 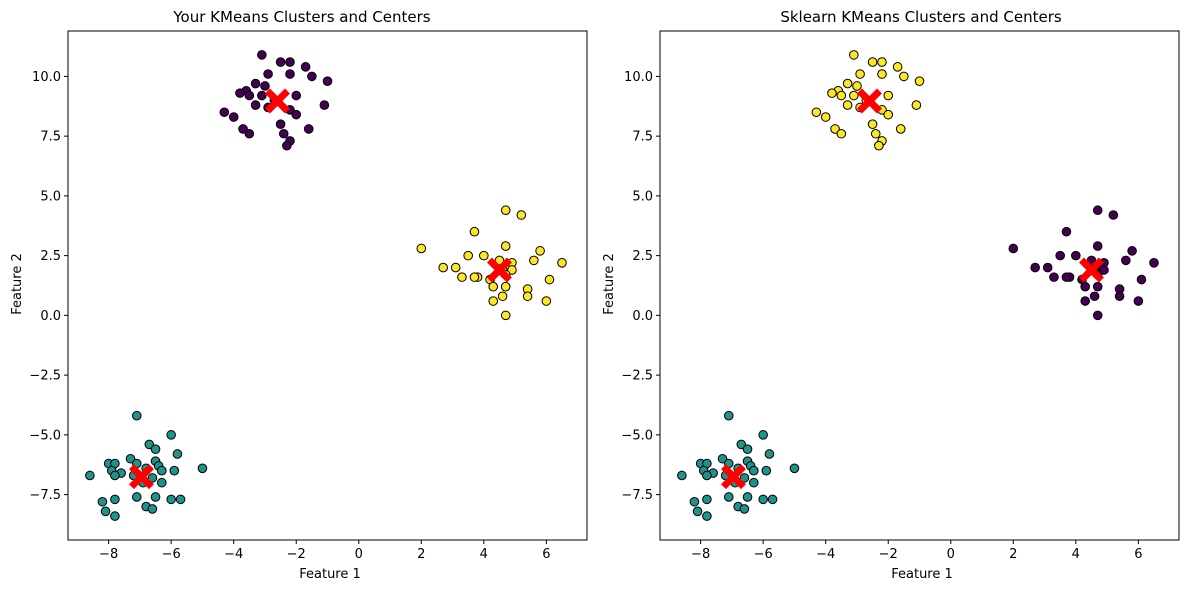 What do you see at coordinates (700, 554) in the screenshot?
I see `x-tick-label: −8` at bounding box center [700, 554].